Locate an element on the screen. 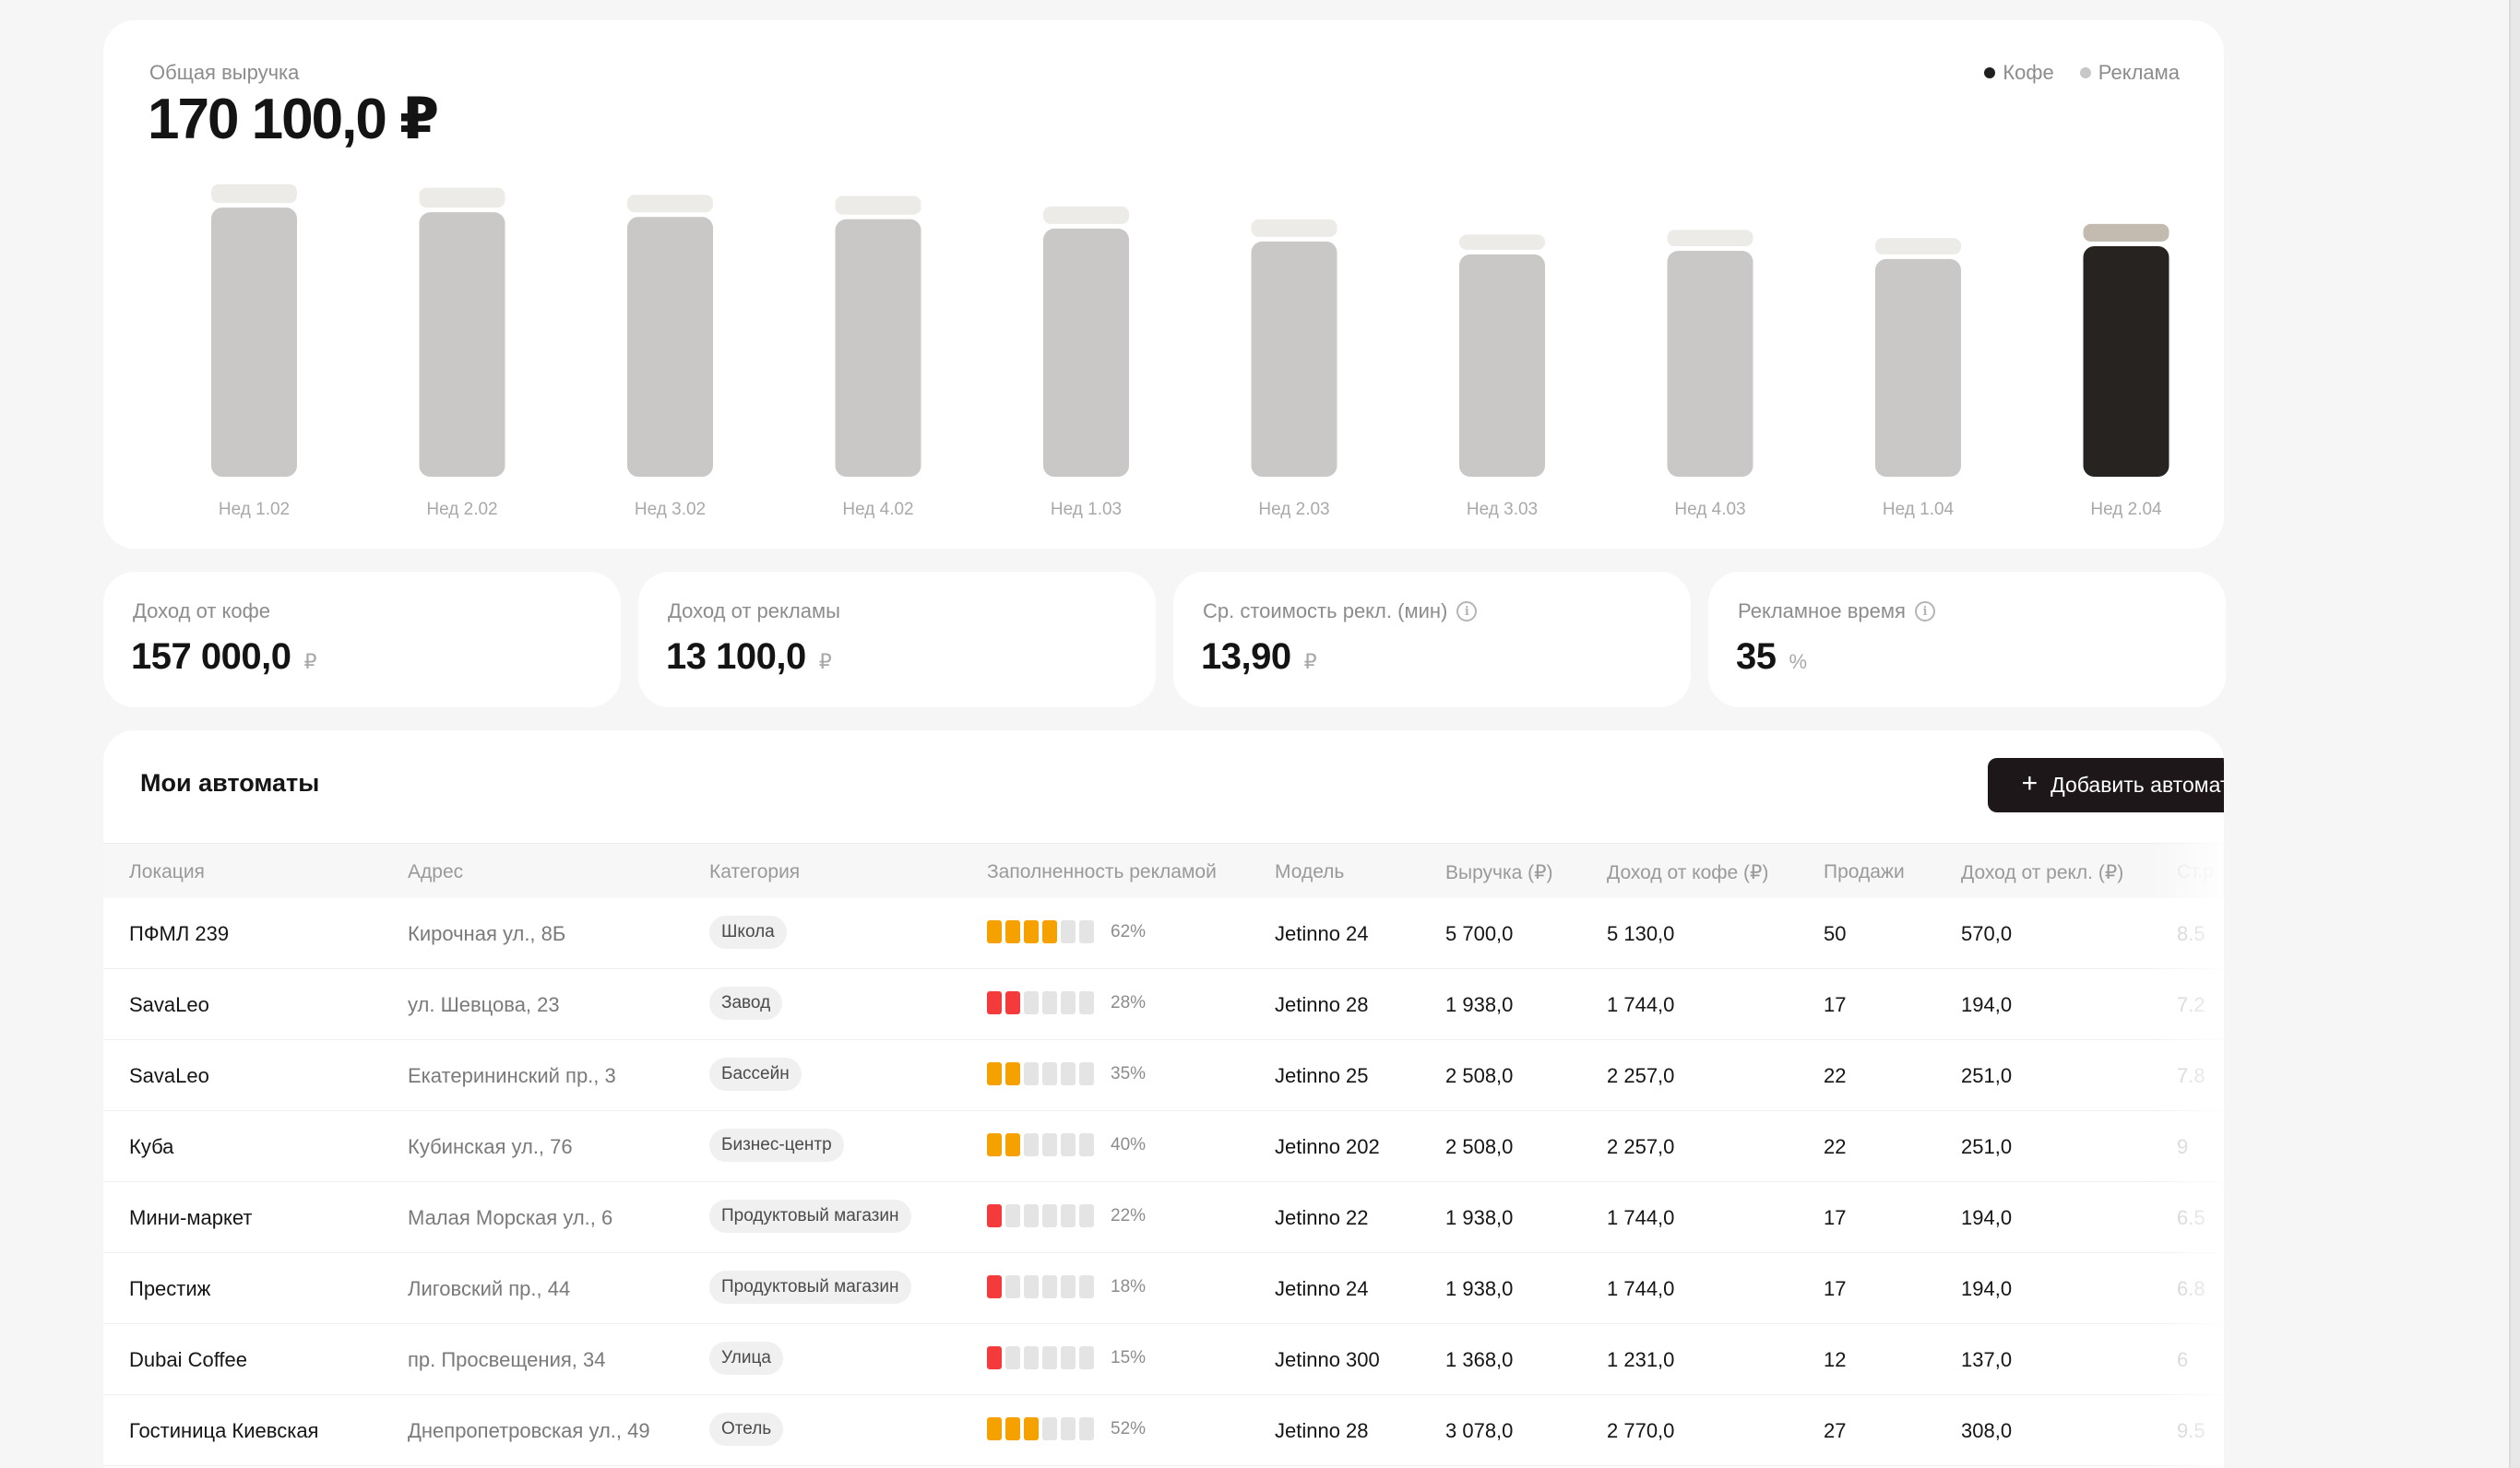  column-header-location: Локация is located at coordinates (167, 872).